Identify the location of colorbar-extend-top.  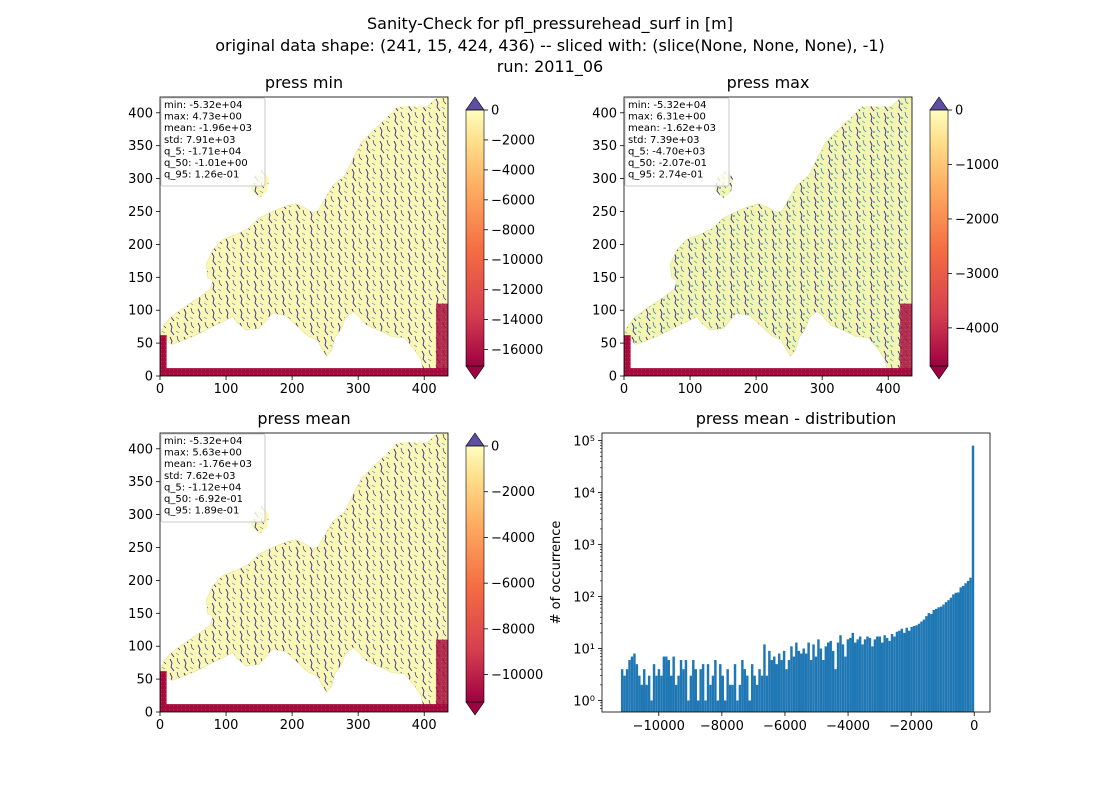
(475, 103).